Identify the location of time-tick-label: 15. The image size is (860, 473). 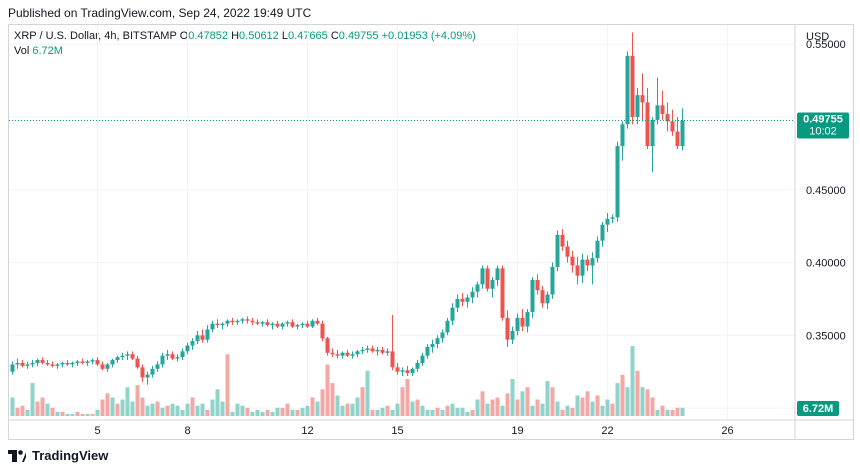
(397, 431).